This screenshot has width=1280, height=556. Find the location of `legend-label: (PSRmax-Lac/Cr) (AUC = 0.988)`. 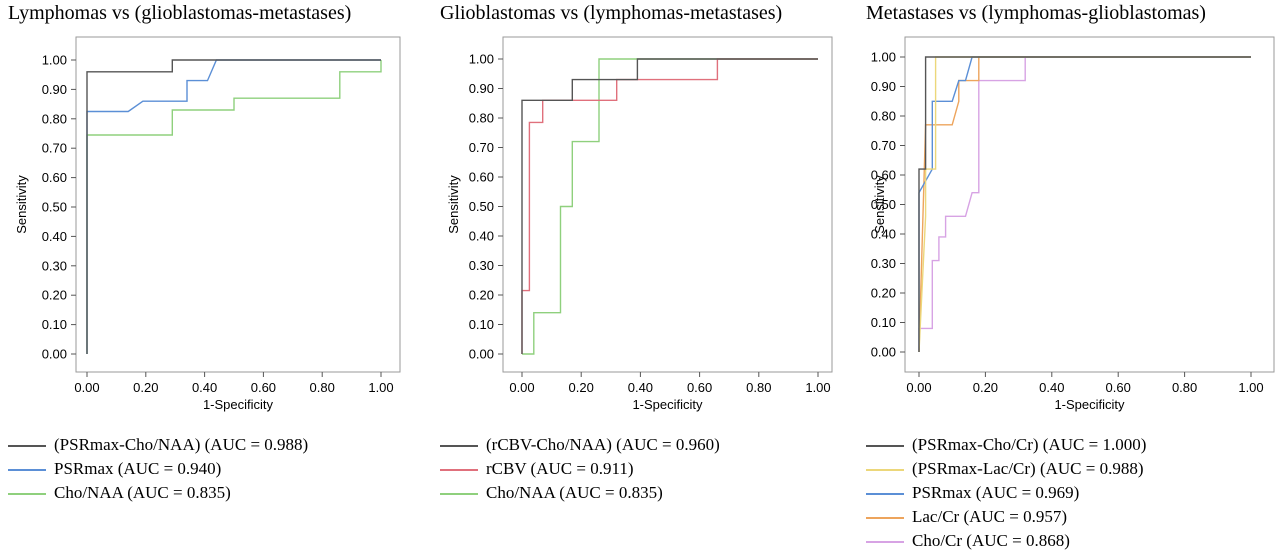

legend-label: (PSRmax-Lac/Cr) (AUC = 0.988) is located at coordinates (1028, 468).